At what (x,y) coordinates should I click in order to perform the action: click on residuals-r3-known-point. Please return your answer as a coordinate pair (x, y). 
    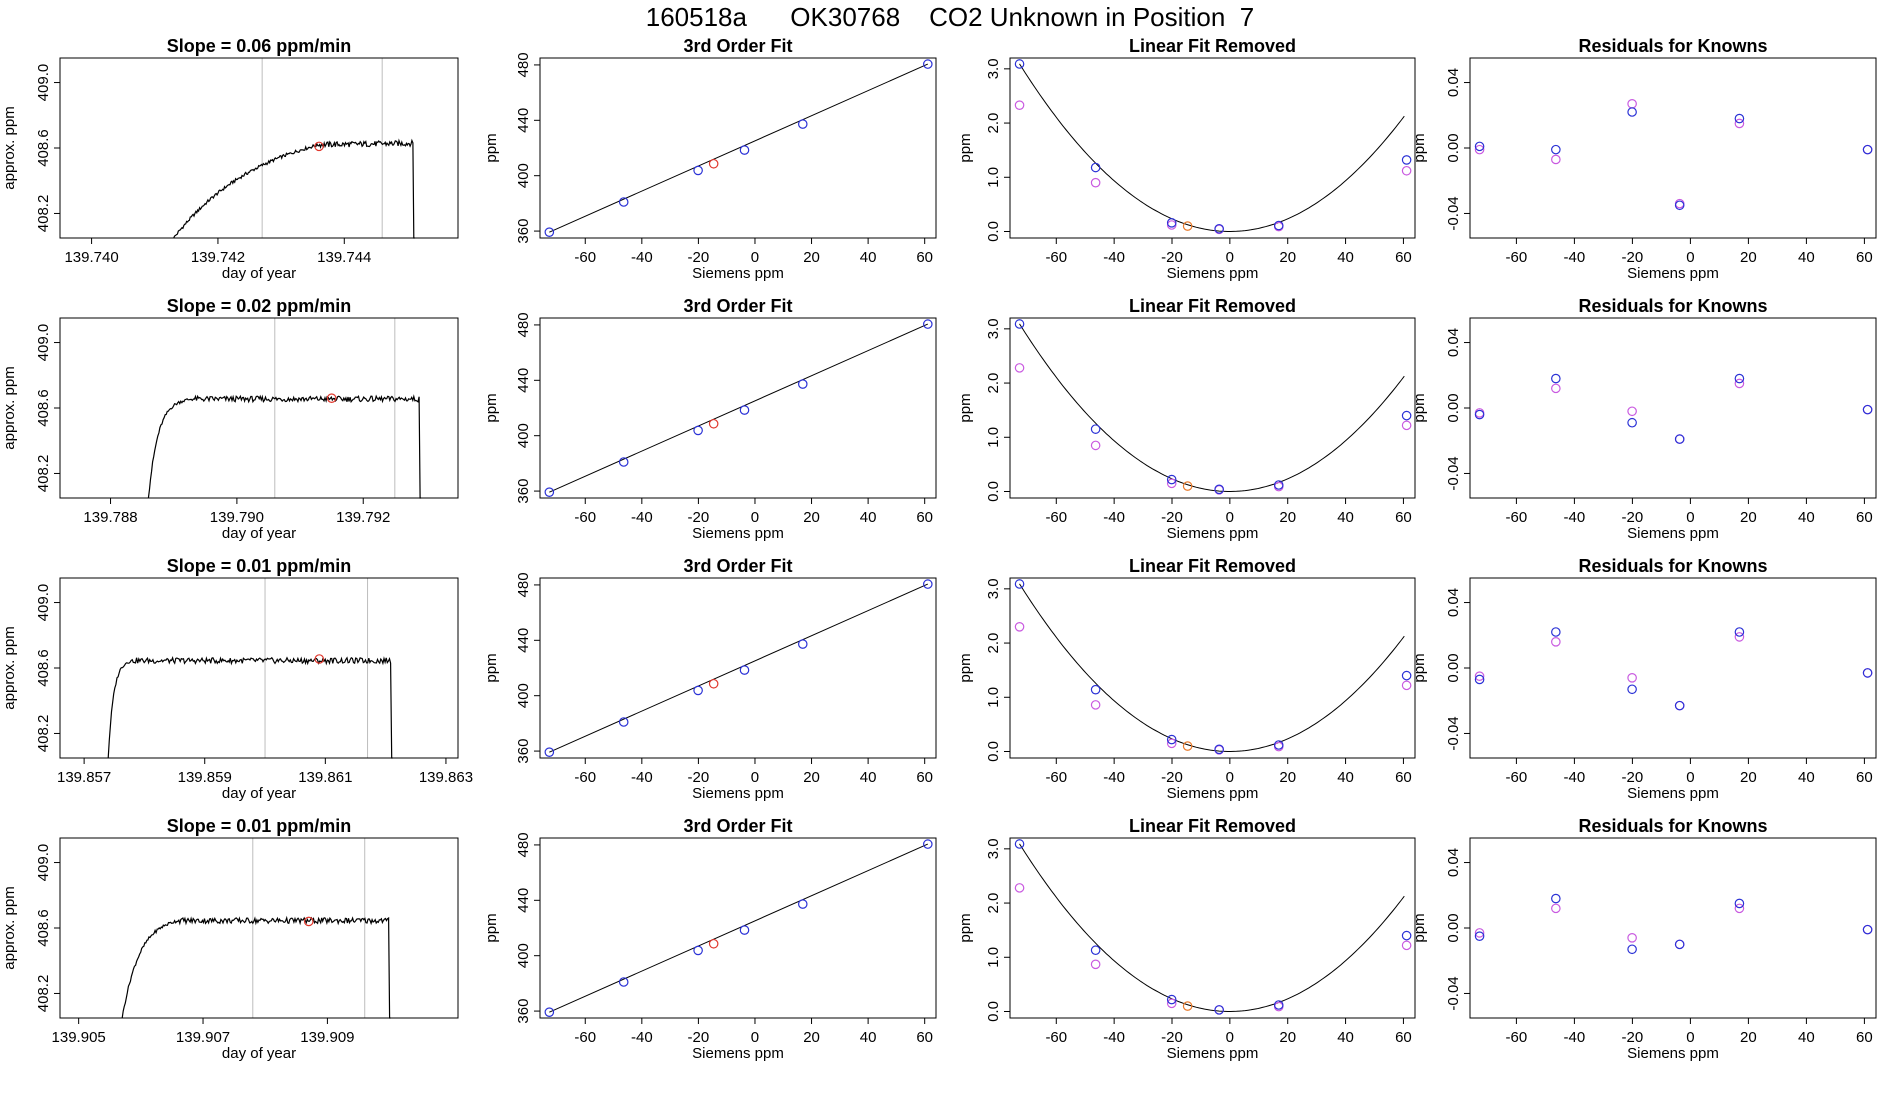
    Looking at the image, I should click on (1679, 705).